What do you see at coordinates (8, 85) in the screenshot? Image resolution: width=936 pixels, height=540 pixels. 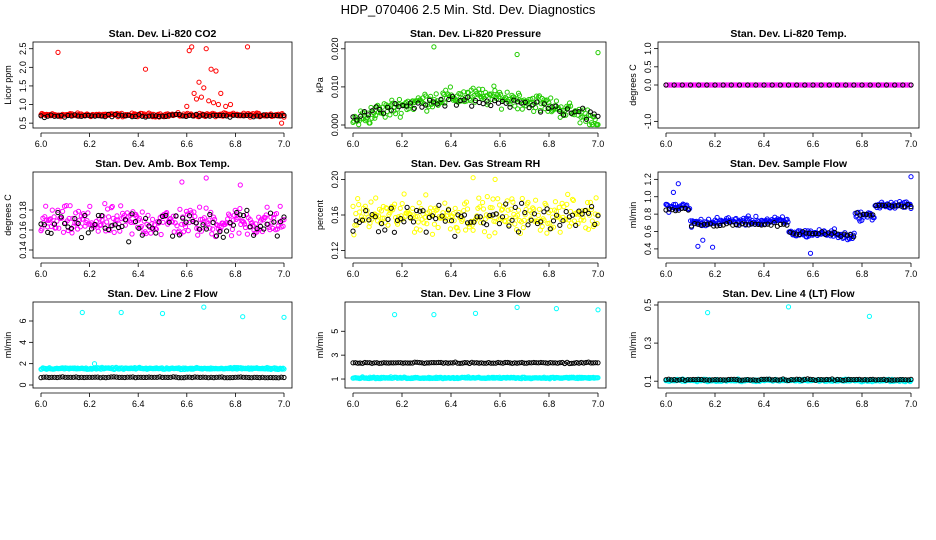 I see `y-axis-label: Licor ppm` at bounding box center [8, 85].